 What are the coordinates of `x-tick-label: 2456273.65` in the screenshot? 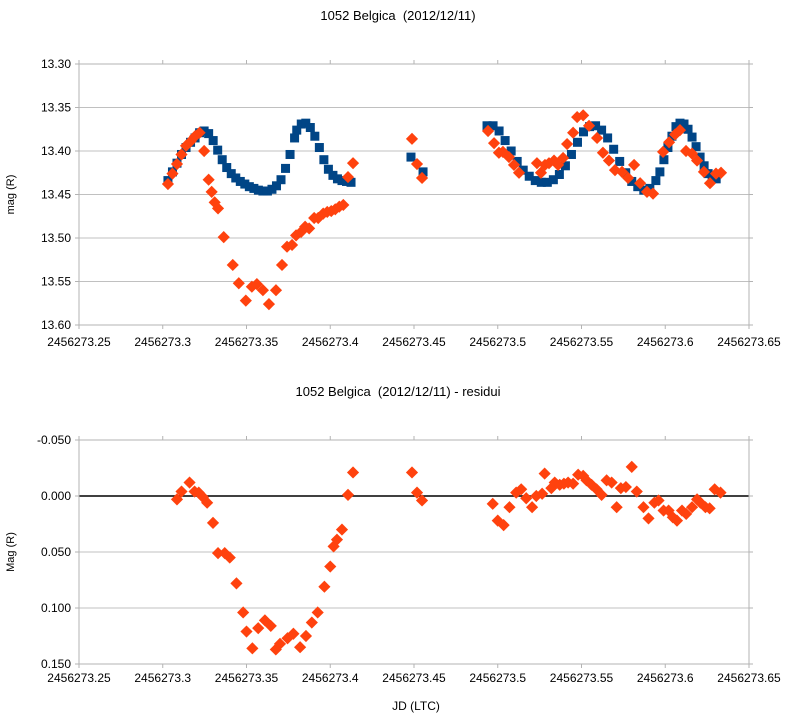 It's located at (749, 678).